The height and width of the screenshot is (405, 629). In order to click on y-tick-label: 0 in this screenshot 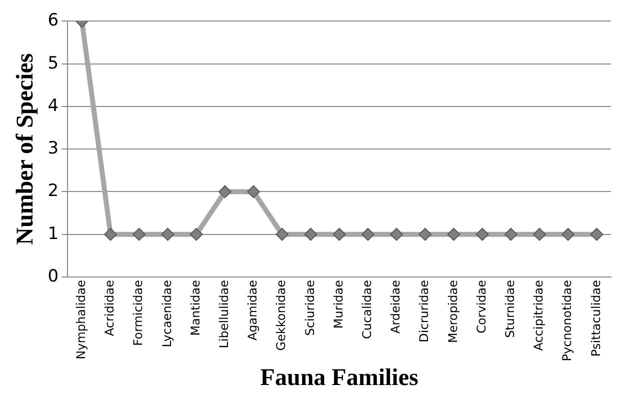, I will do `click(53, 276)`.